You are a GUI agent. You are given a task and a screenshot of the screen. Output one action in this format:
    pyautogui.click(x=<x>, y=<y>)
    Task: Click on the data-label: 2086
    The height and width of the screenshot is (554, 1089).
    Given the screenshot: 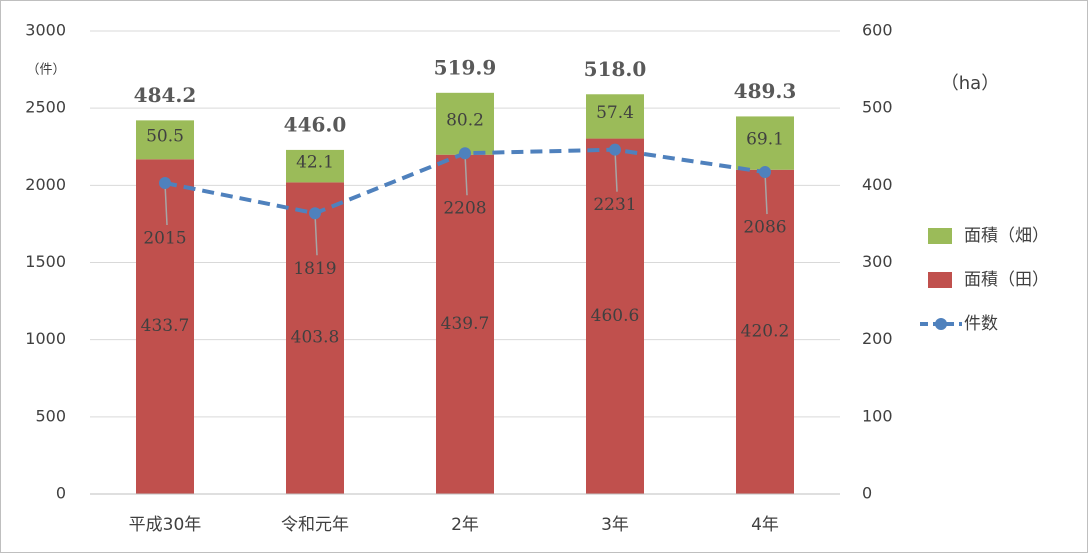 What is the action you would take?
    pyautogui.click(x=764, y=228)
    